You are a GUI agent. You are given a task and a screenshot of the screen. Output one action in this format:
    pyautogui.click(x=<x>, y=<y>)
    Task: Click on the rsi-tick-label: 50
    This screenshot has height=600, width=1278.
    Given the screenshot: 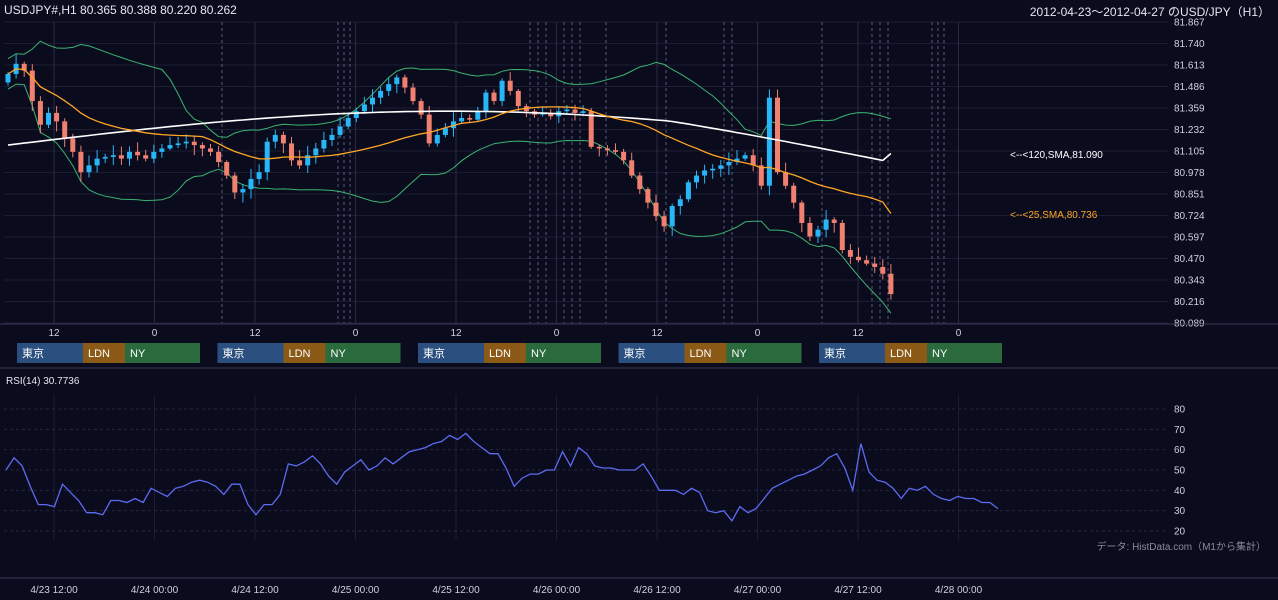 What is the action you would take?
    pyautogui.click(x=1180, y=471)
    